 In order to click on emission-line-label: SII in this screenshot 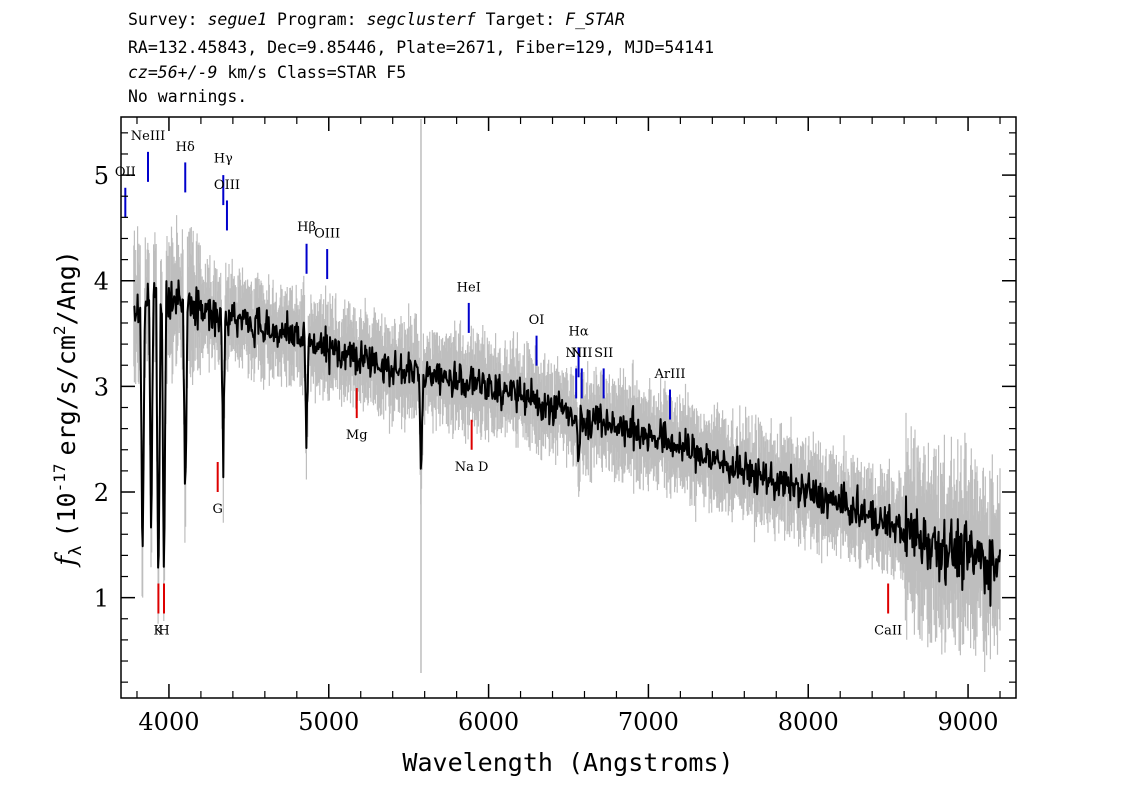, I will do `click(603, 353)`.